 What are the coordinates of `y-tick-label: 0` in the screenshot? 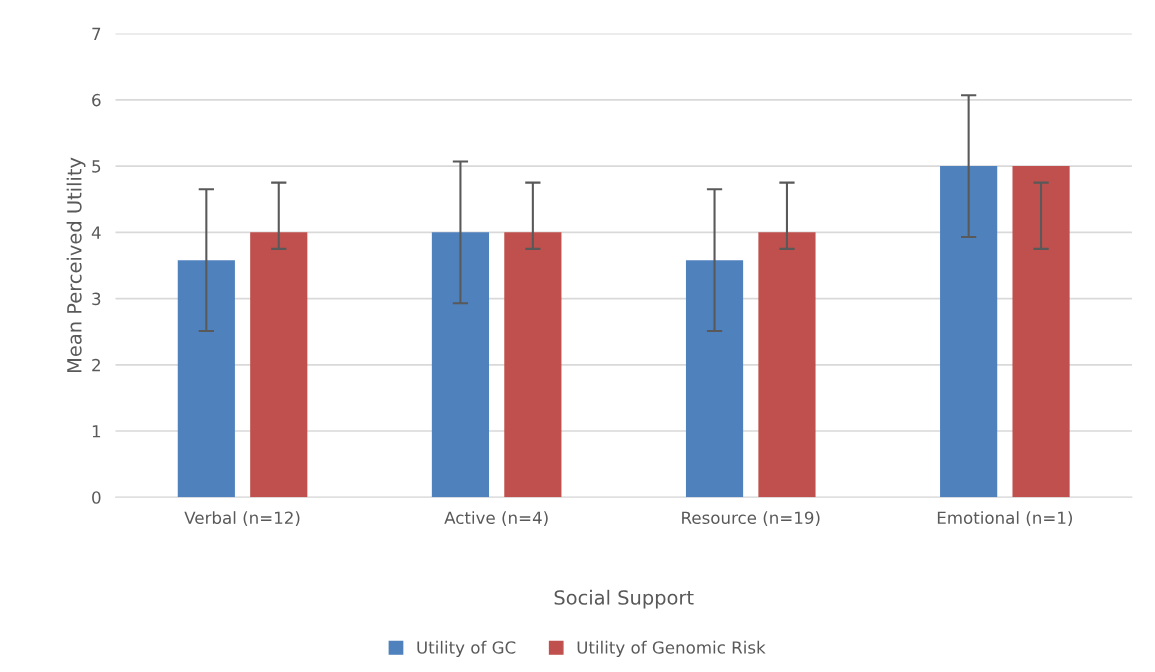 It's located at (96, 497).